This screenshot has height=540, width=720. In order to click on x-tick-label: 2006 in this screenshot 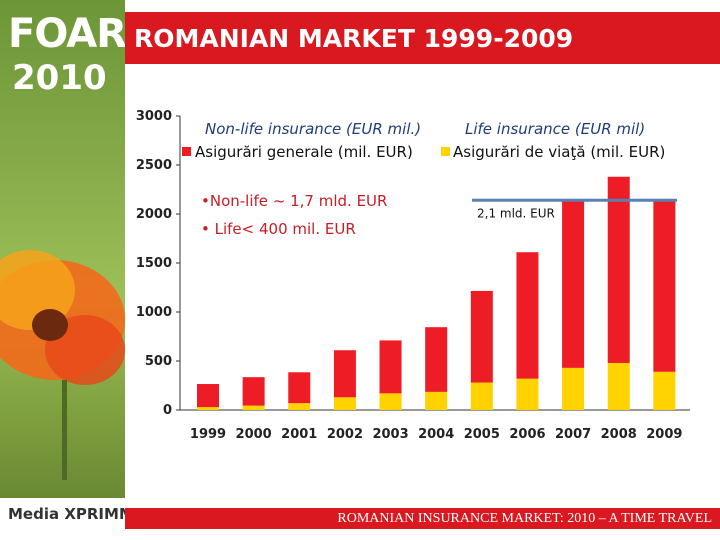, I will do `click(527, 434)`.